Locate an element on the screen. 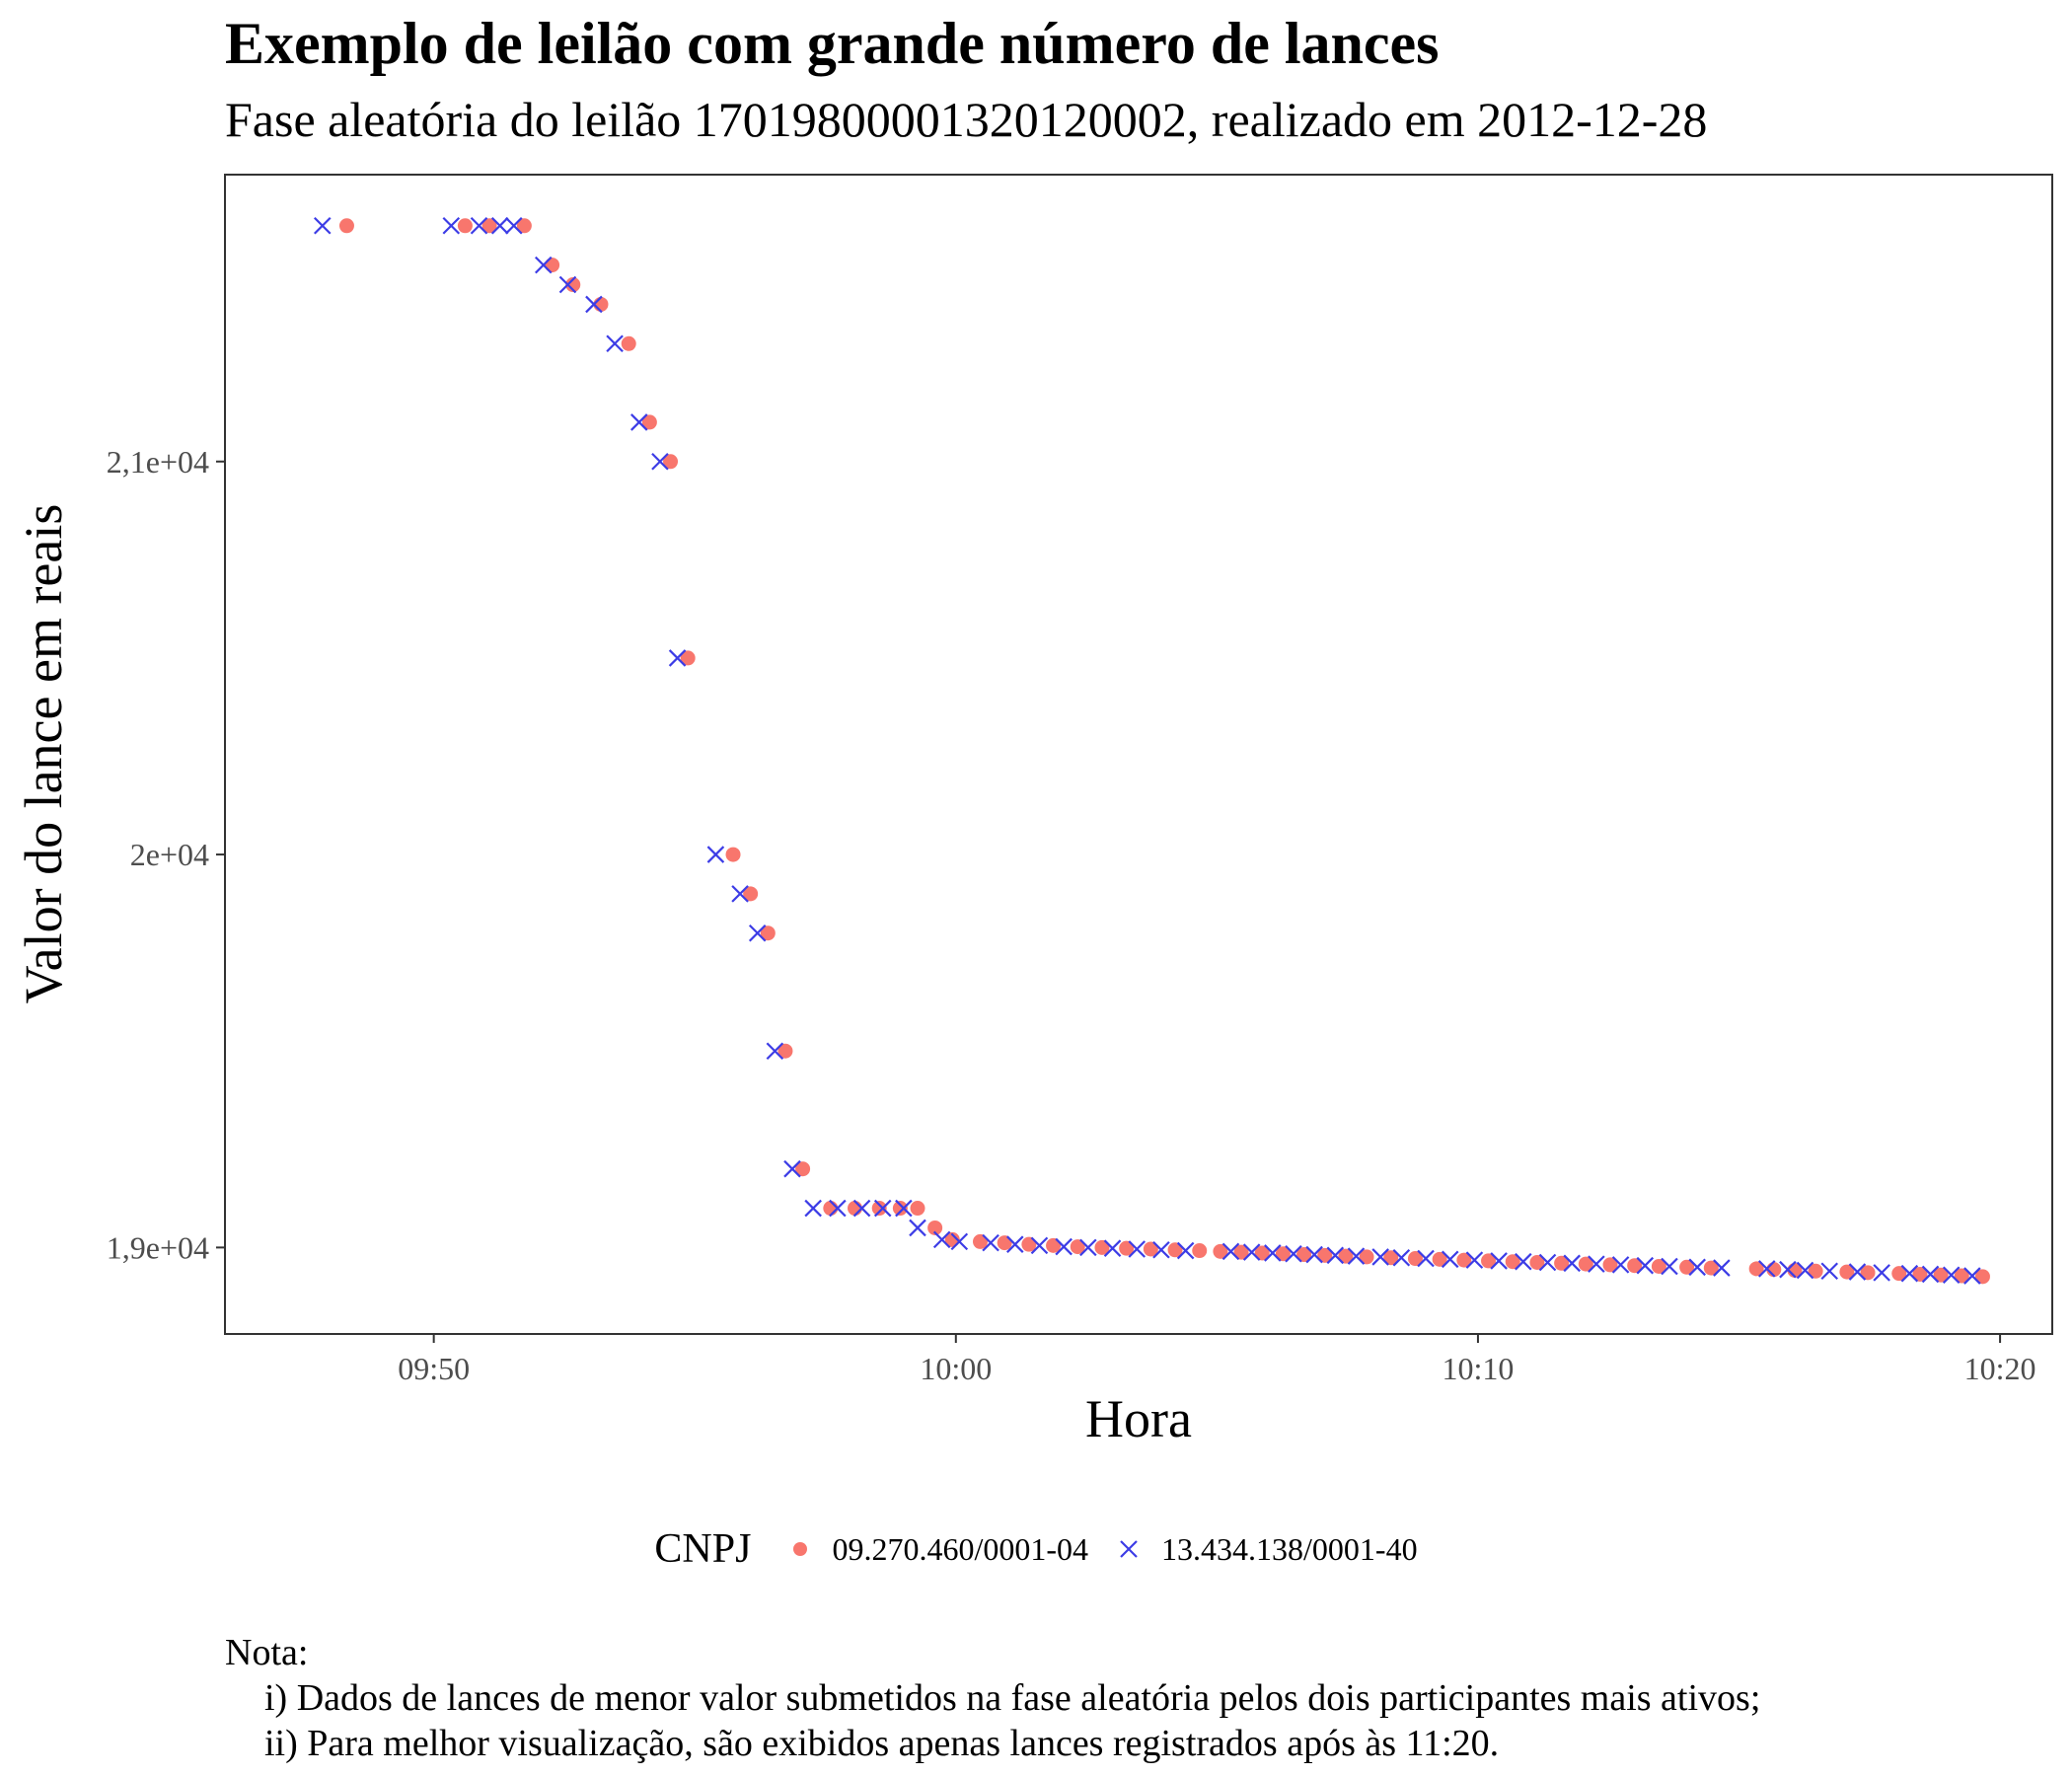 Image resolution: width=2072 pixels, height=1776 pixels. y-axis-title: Valor do lance em reais is located at coordinates (43, 754).